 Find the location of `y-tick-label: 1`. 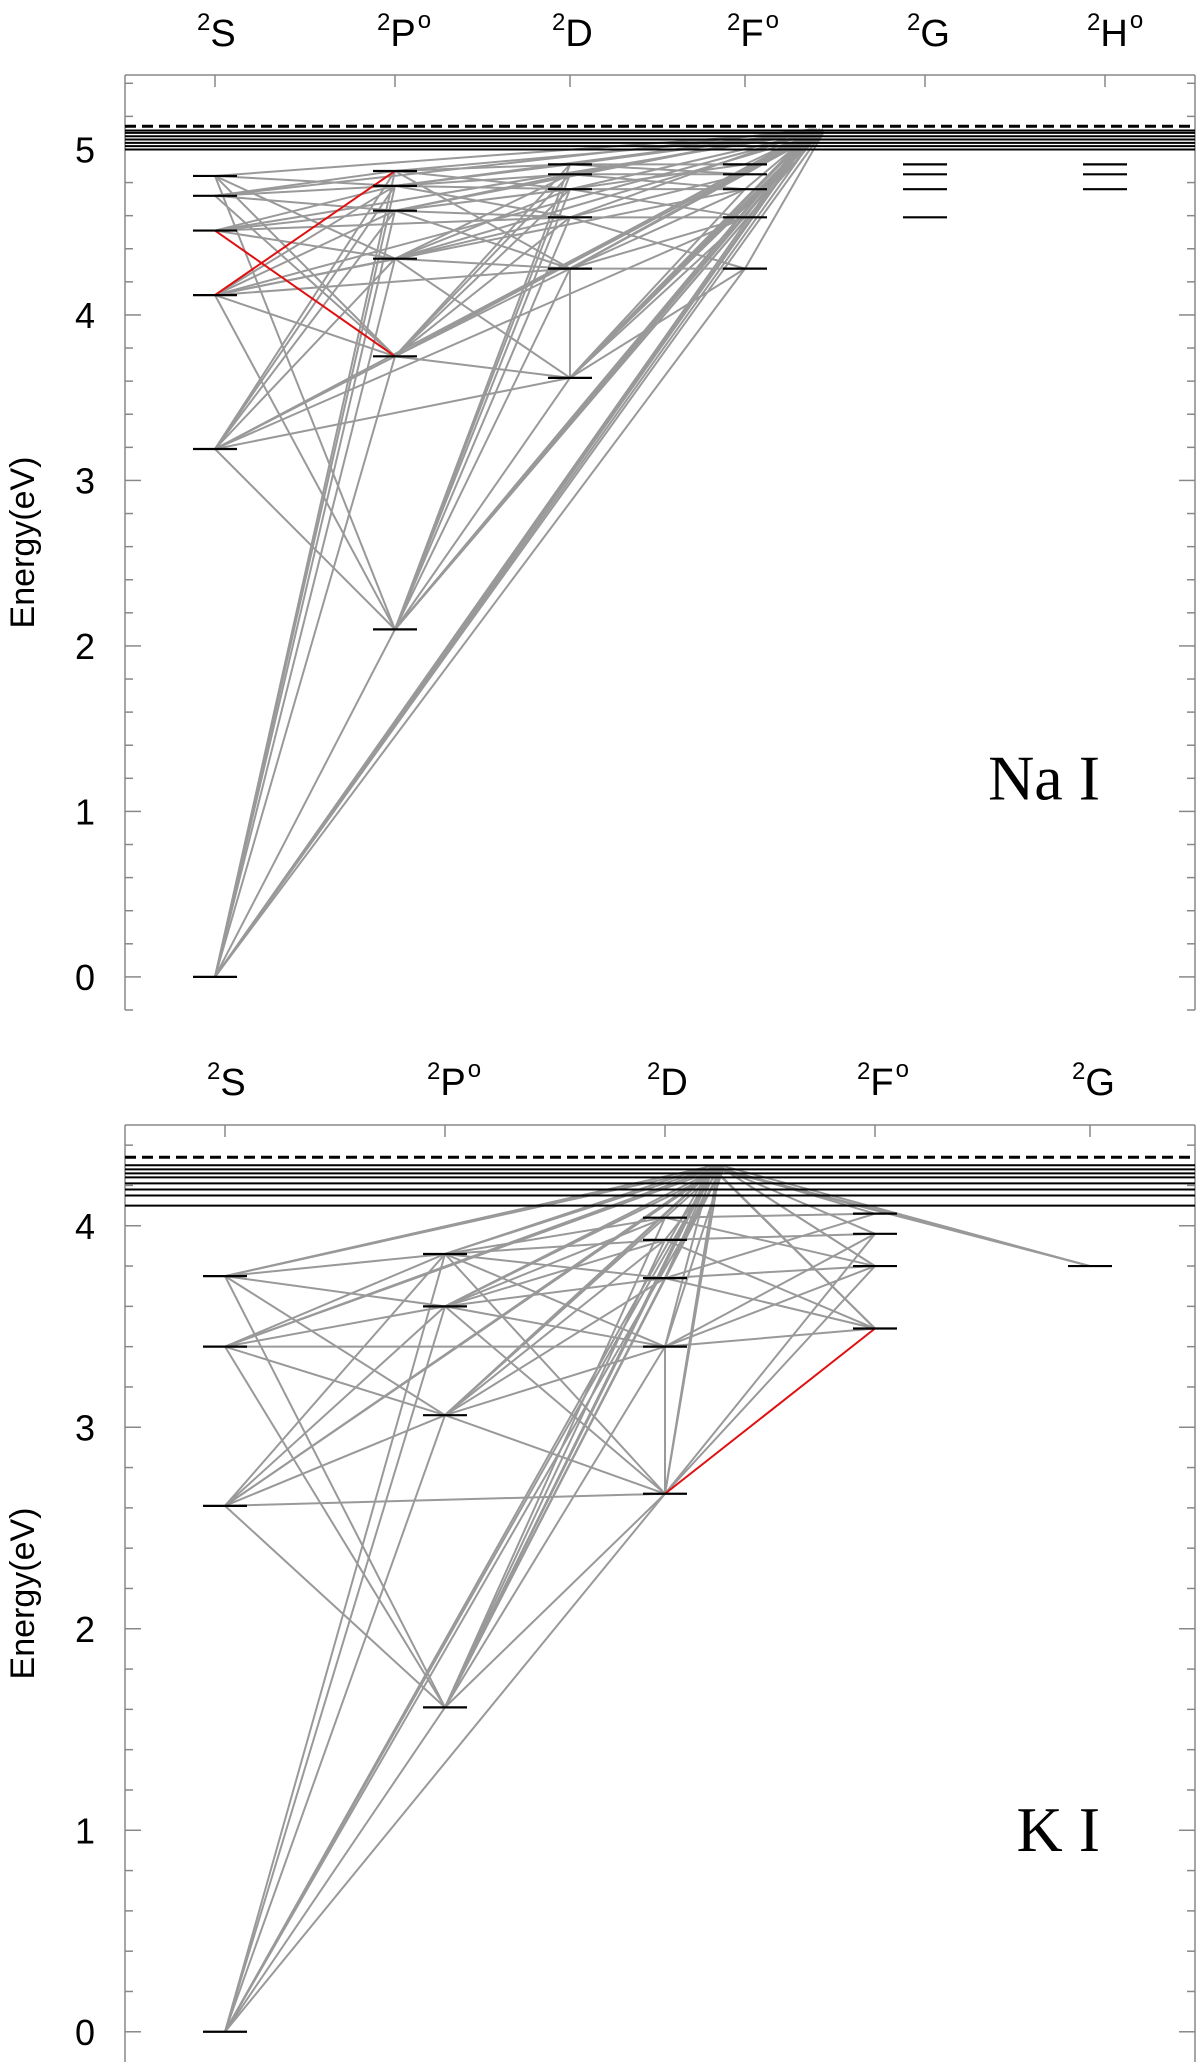

y-tick-label: 1 is located at coordinates (85, 1830).